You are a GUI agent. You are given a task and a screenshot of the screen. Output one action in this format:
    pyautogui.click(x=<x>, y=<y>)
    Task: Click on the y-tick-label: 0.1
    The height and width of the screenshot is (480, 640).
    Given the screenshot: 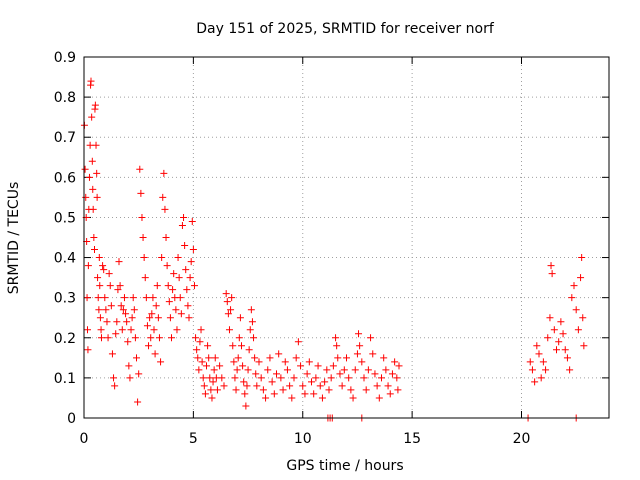 What is the action you would take?
    pyautogui.click(x=65, y=379)
    